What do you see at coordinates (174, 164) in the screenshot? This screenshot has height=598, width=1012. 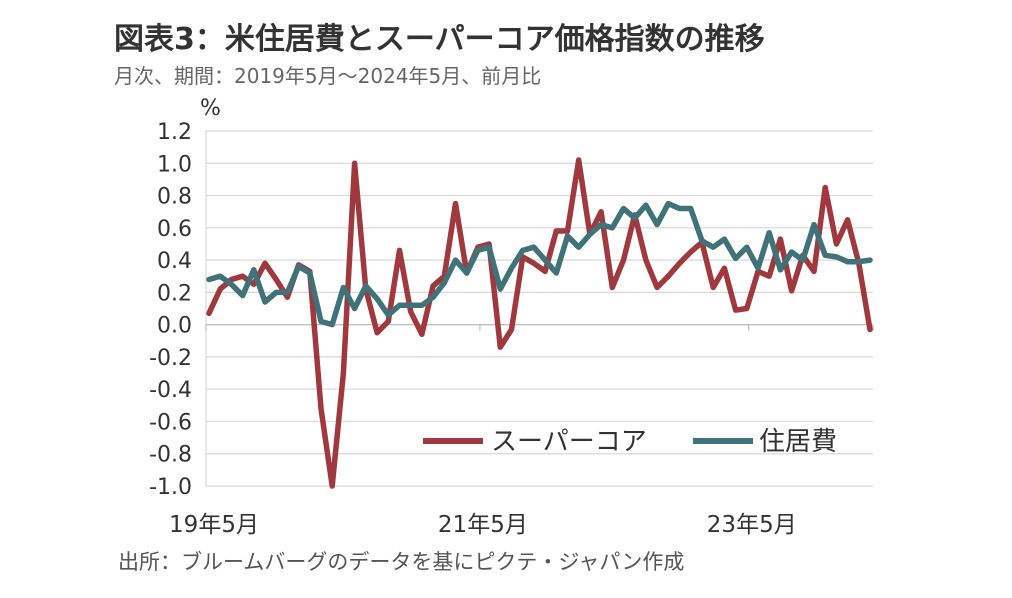 I see `y-tick-label: 1.0` at bounding box center [174, 164].